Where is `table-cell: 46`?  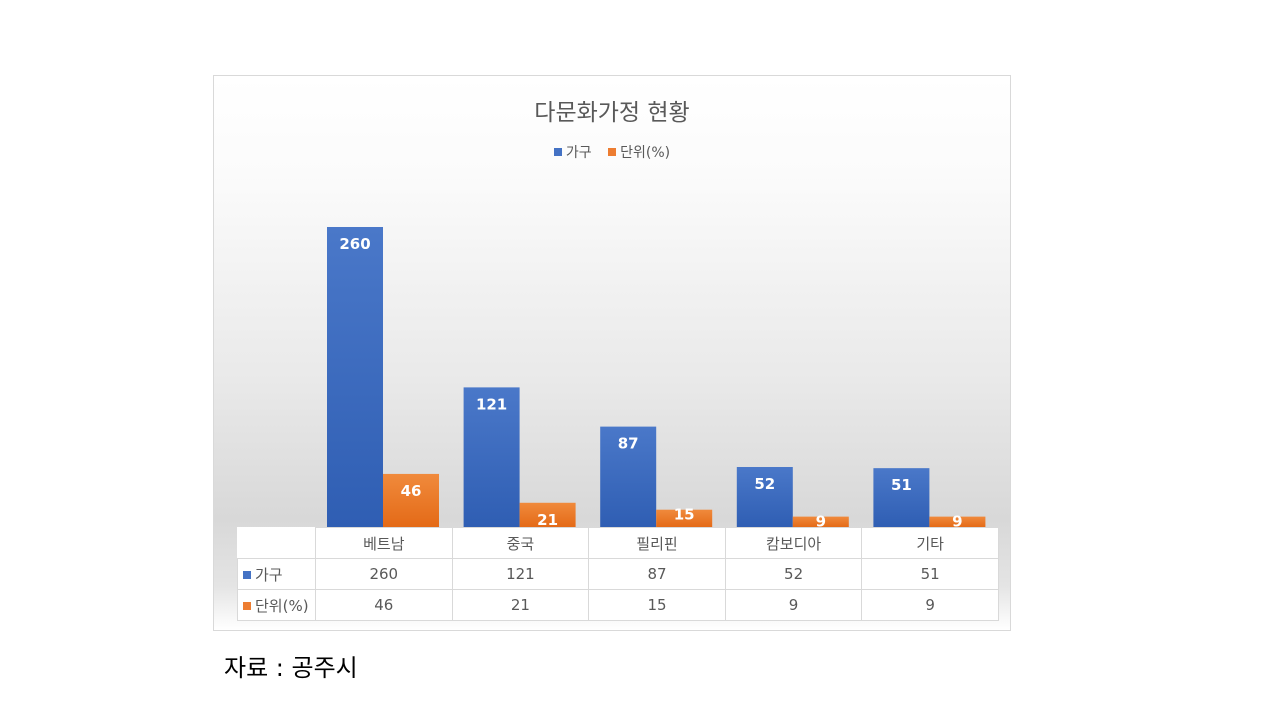 table-cell: 46 is located at coordinates (384, 605).